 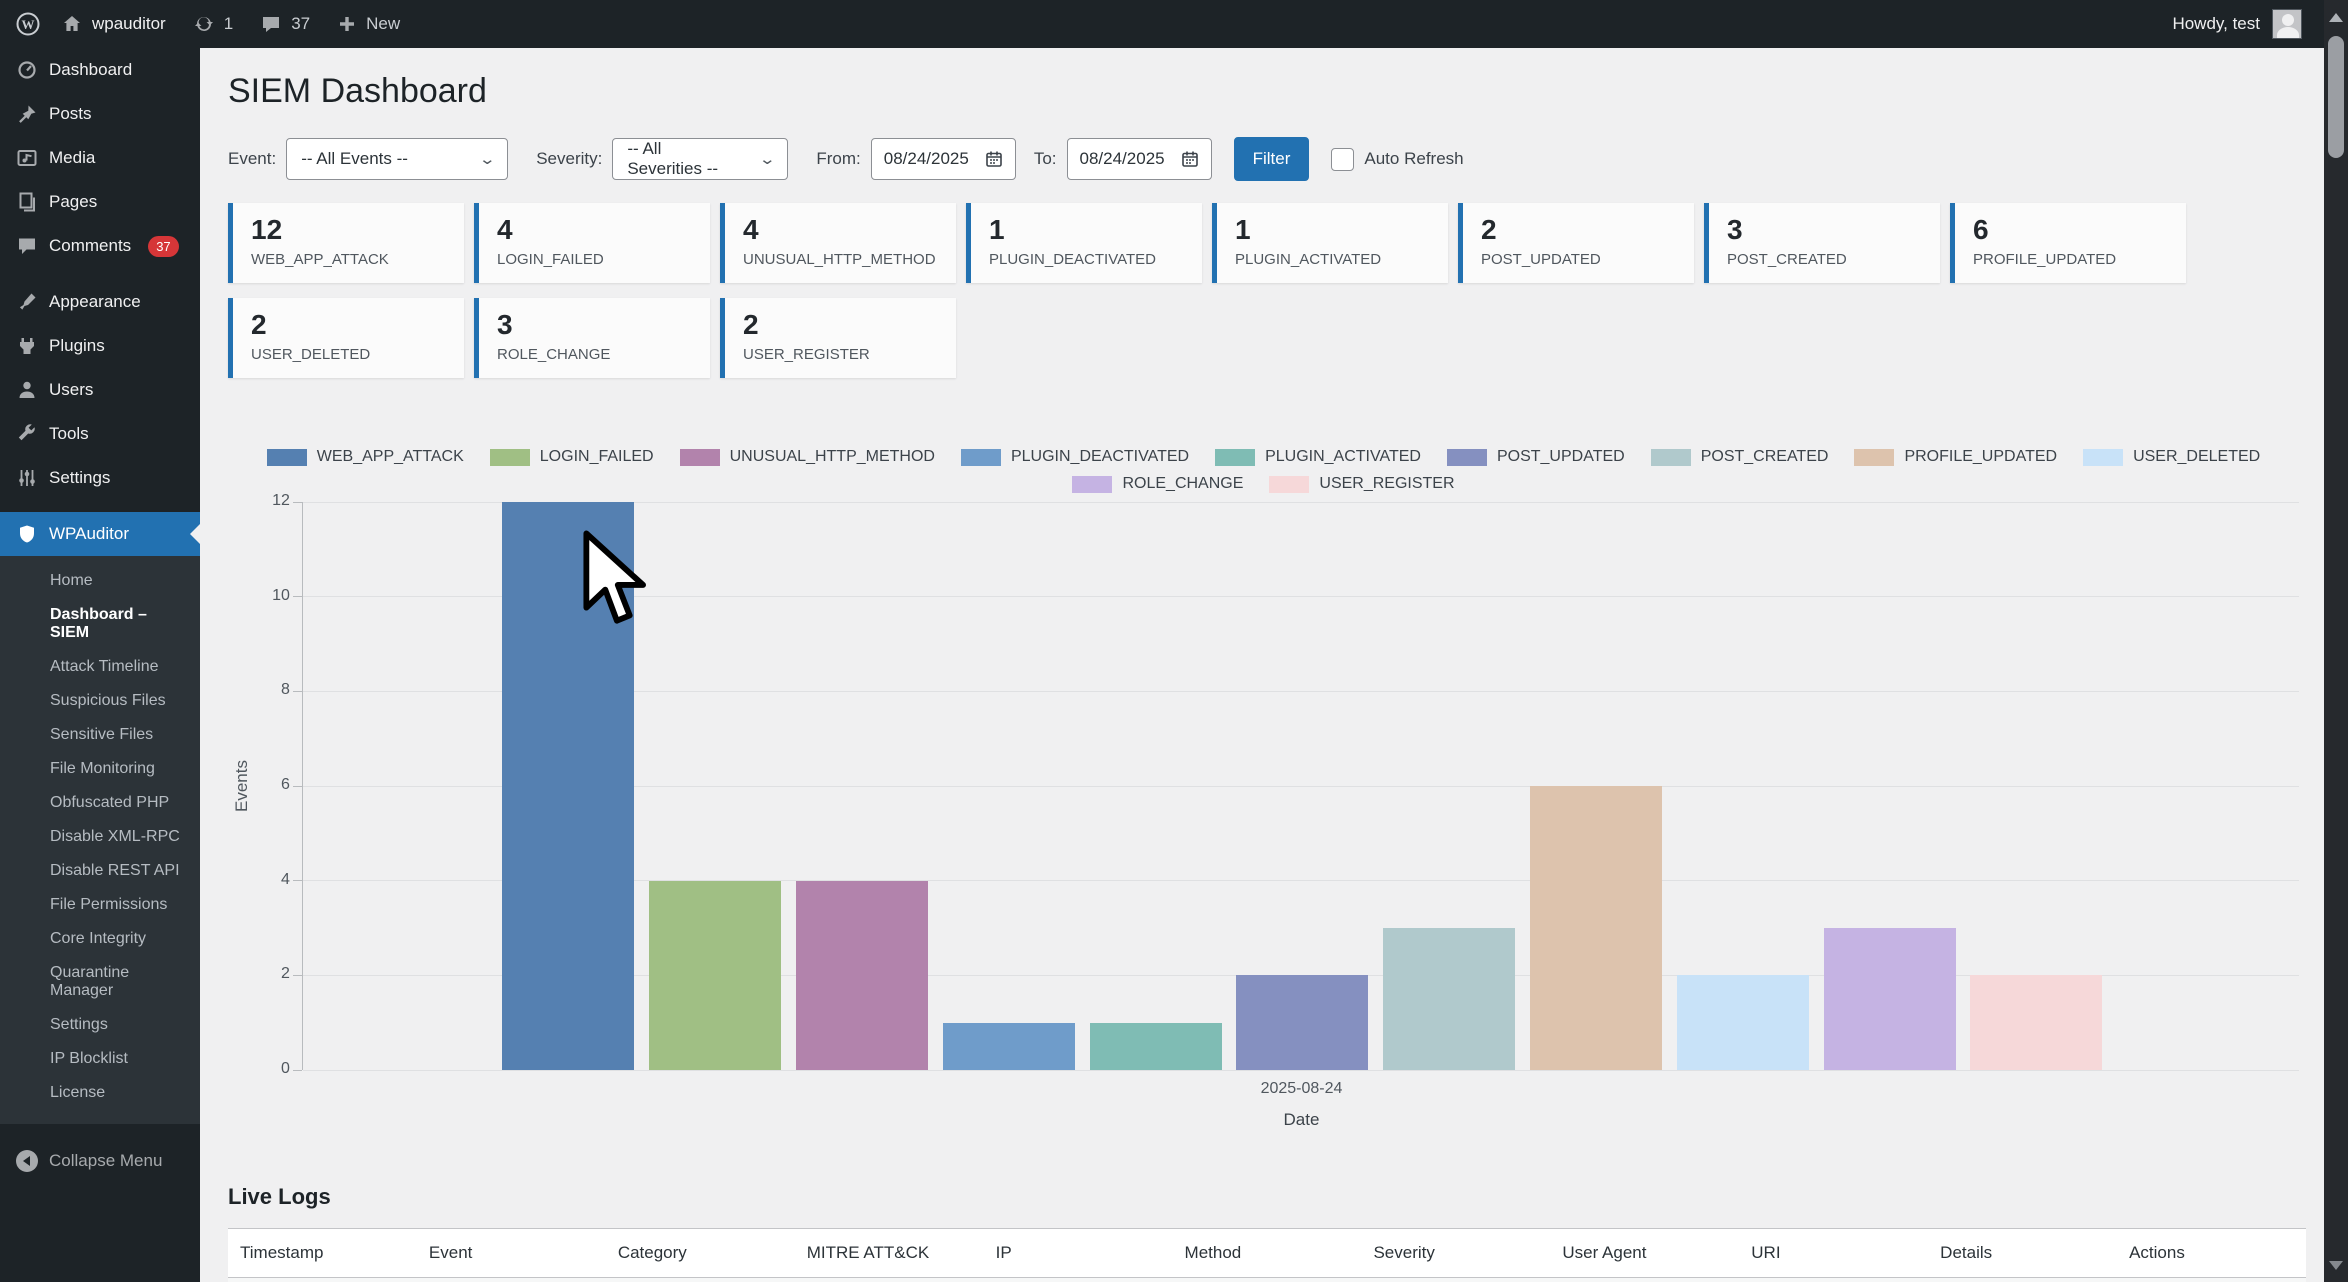 I want to click on submenu-item-sensitive-files: Sensitive Files, so click(x=102, y=734).